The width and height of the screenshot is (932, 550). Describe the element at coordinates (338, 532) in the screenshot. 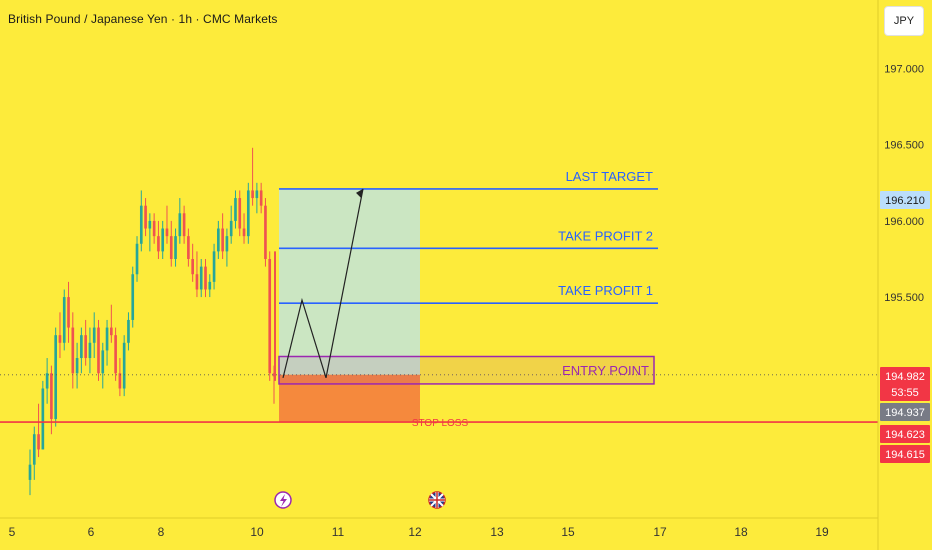

I see `x-tick-label: 11` at that location.